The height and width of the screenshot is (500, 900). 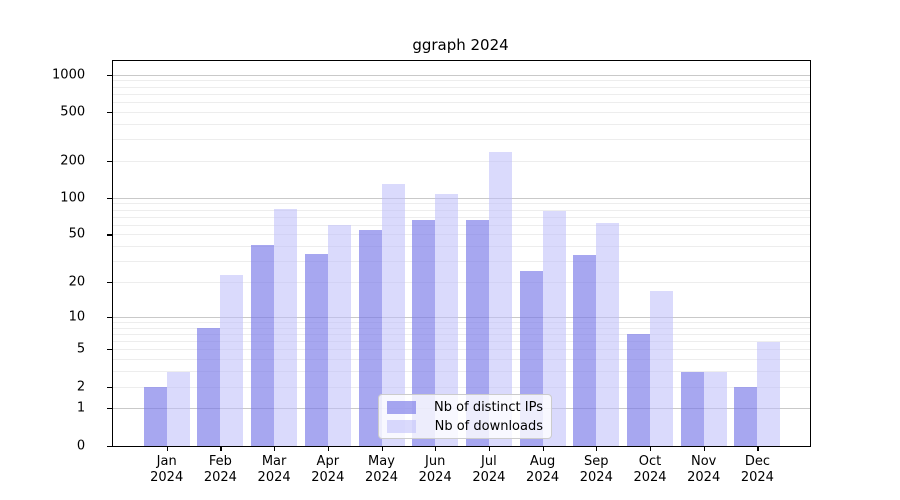 I want to click on legend-row: Nb of distinct IPs, so click(x=465, y=407).